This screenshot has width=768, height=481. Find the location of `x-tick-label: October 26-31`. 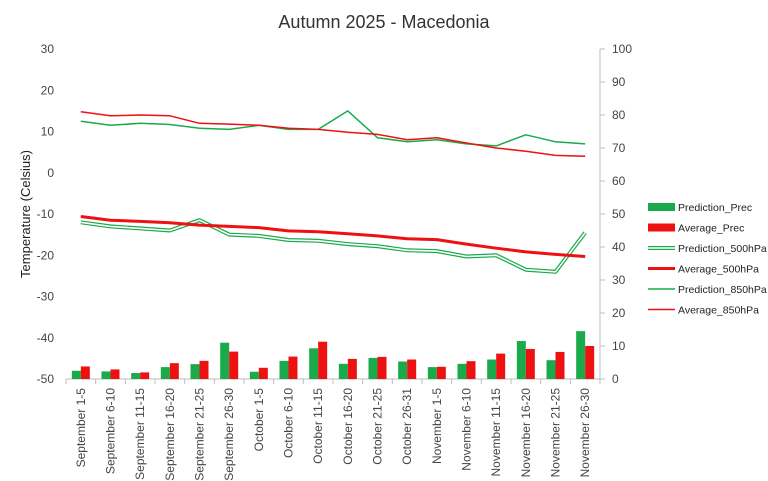

x-tick-label: October 26-31 is located at coordinates (407, 426).